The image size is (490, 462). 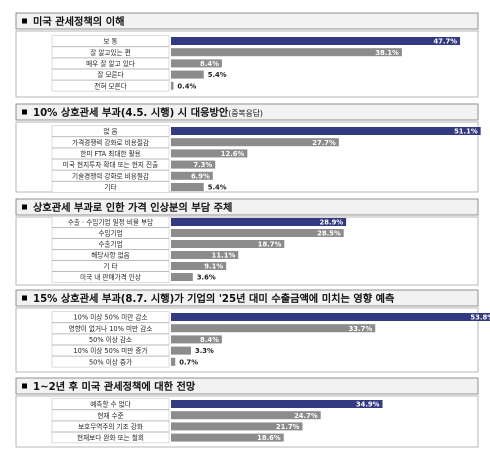 I want to click on category-label: 현재 수준, so click(x=110, y=416).